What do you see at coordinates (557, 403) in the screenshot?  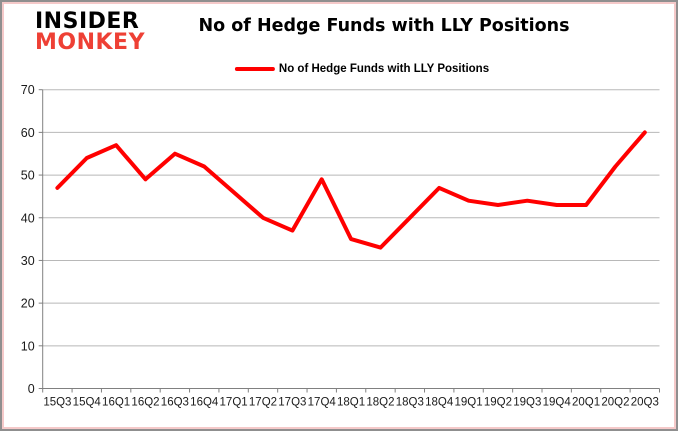 I see `x-tick-label: 19Q4` at bounding box center [557, 403].